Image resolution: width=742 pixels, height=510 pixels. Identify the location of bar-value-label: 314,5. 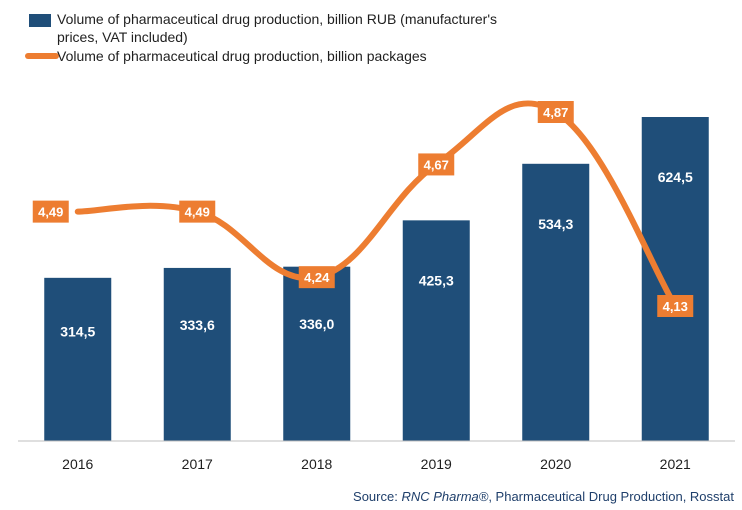
(77, 332).